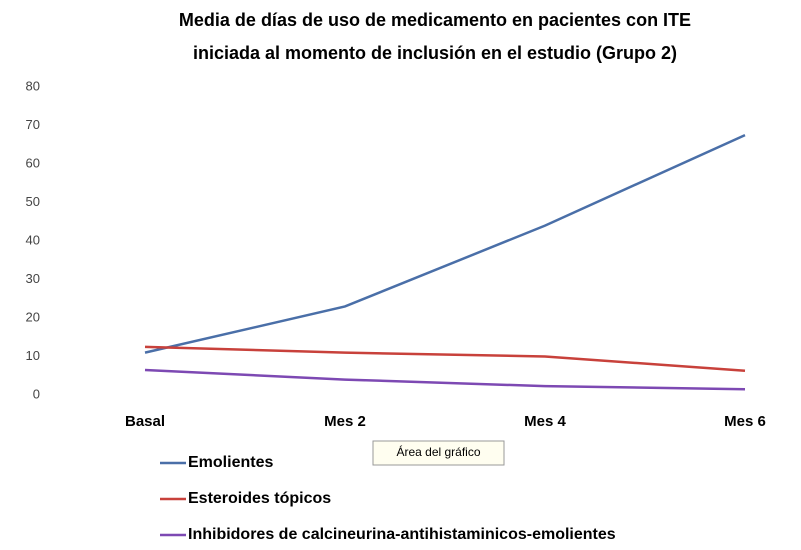 Image resolution: width=801 pixels, height=550 pixels. Describe the element at coordinates (145, 421) in the screenshot. I see `x-tick-label: Basal` at that location.